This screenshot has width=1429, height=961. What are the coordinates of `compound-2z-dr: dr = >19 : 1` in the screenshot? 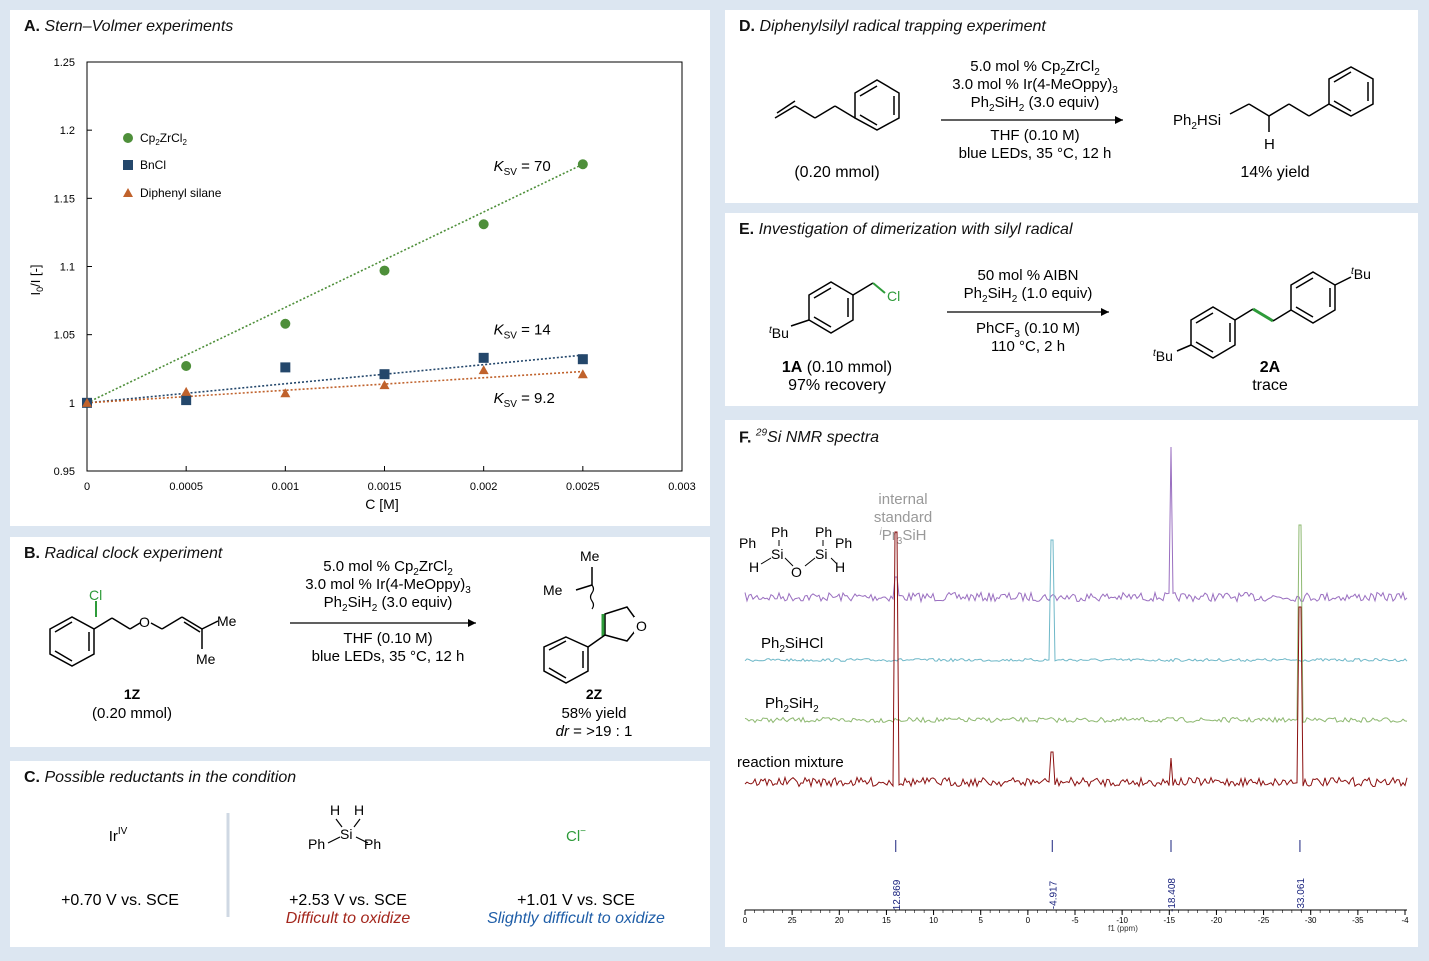 It's located at (594, 731).